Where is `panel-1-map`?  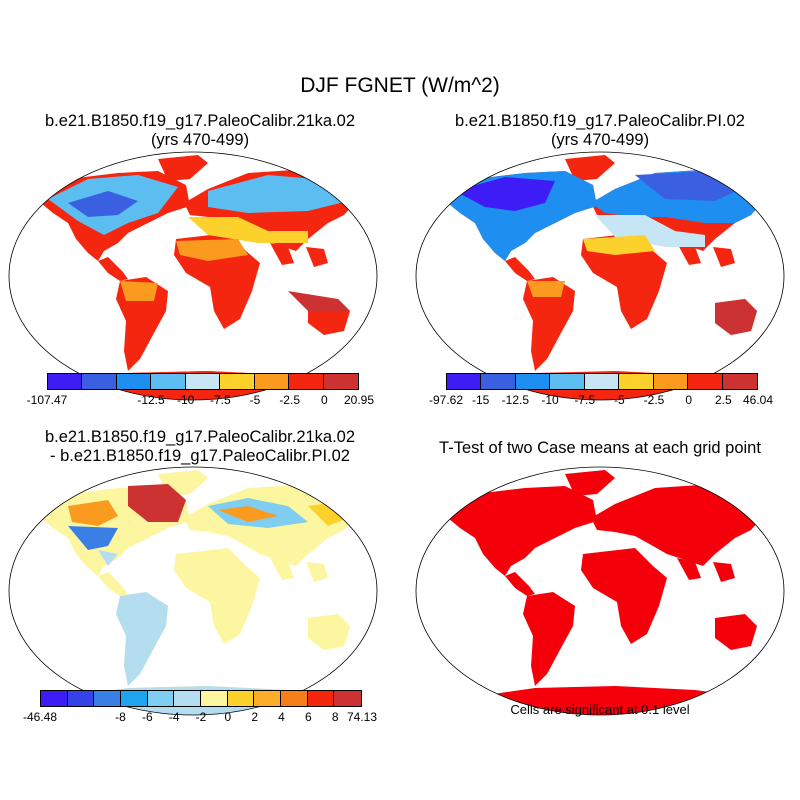
panel-1-map is located at coordinates (193, 276).